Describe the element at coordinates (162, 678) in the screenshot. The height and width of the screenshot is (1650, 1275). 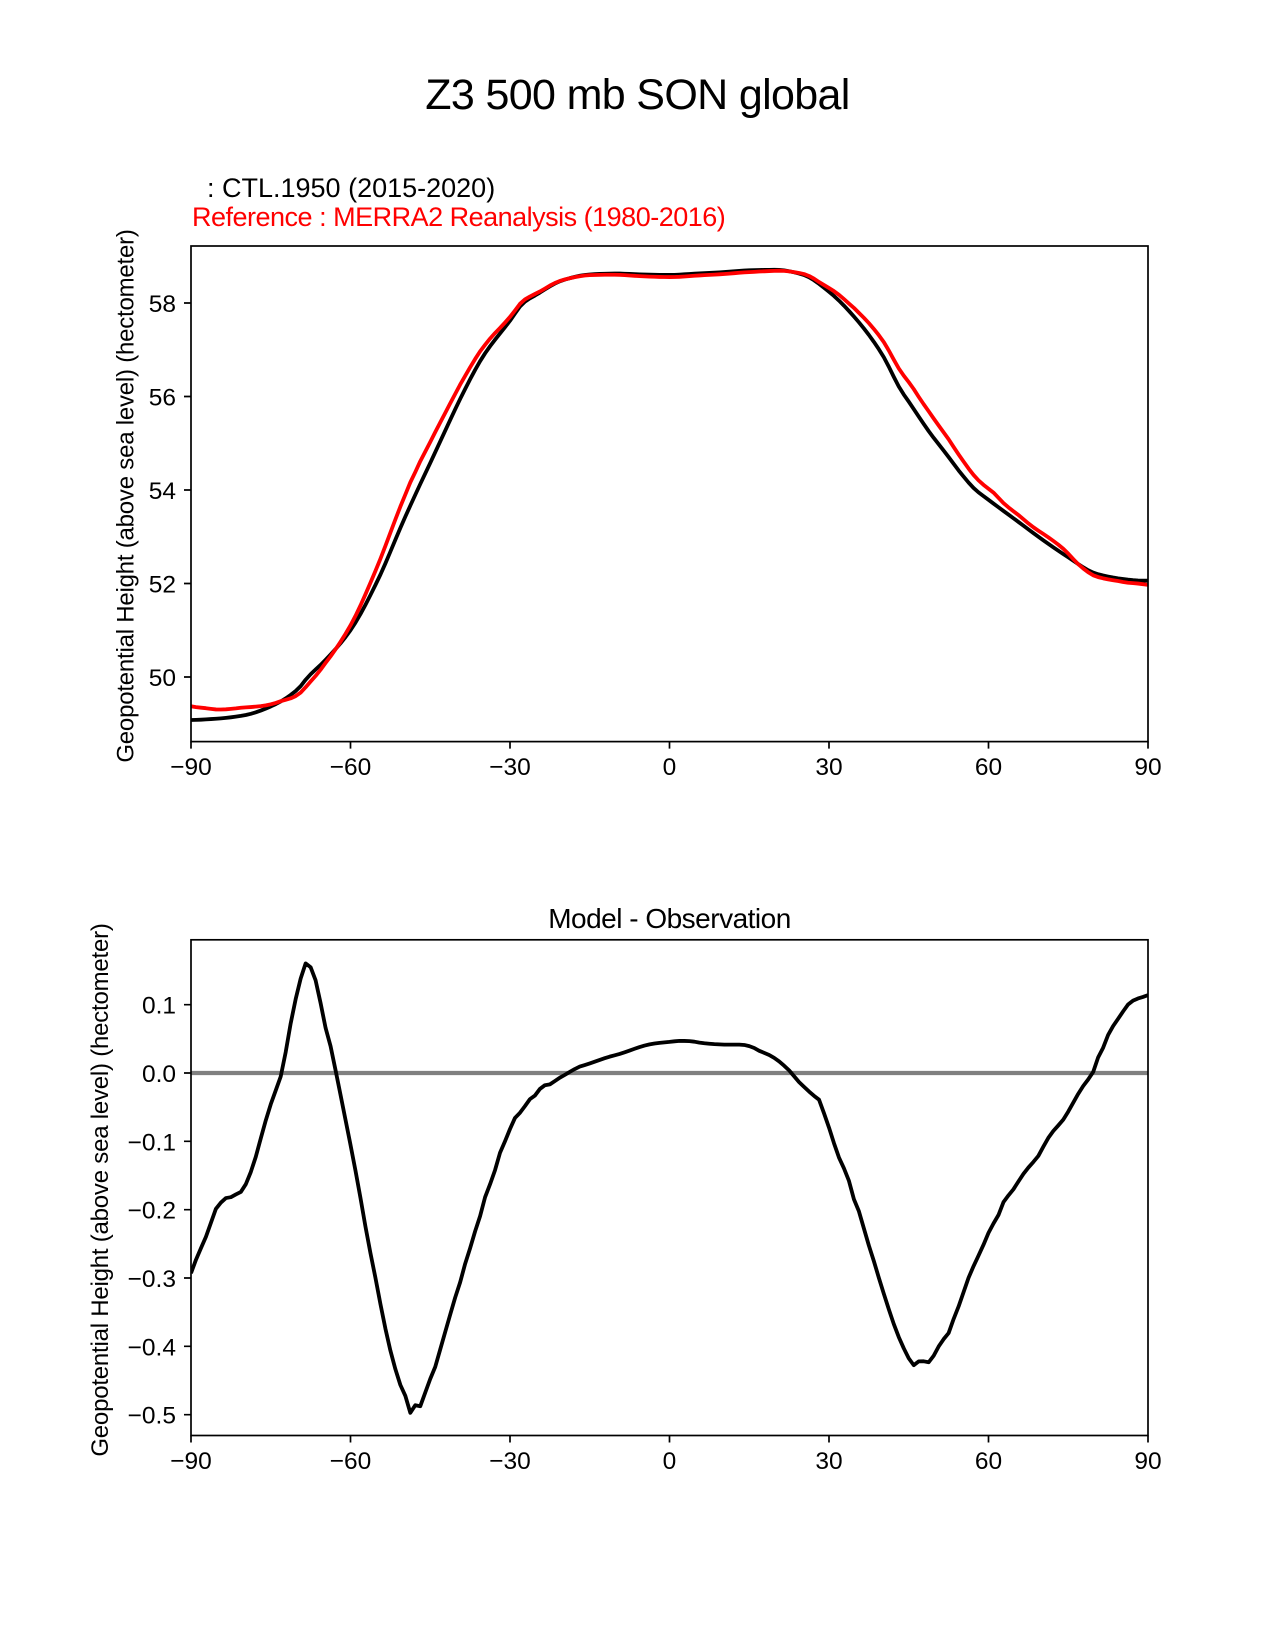
I see `svg-text: 50` at that location.